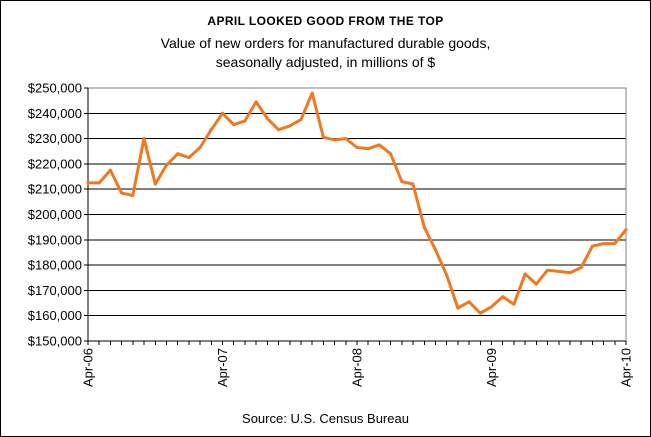 Image resolution: width=651 pixels, height=437 pixels. Describe the element at coordinates (325, 21) in the screenshot. I see `chart-title: APRIL LOOKED GOOD FROM THE TOP` at that location.